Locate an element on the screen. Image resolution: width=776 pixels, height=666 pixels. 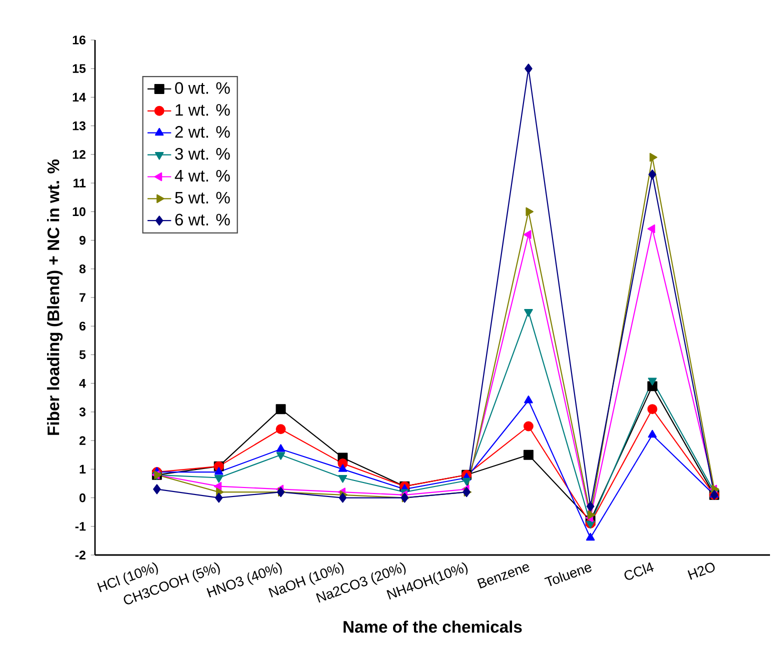
y-tick-label: 1 is located at coordinates (83, 469).